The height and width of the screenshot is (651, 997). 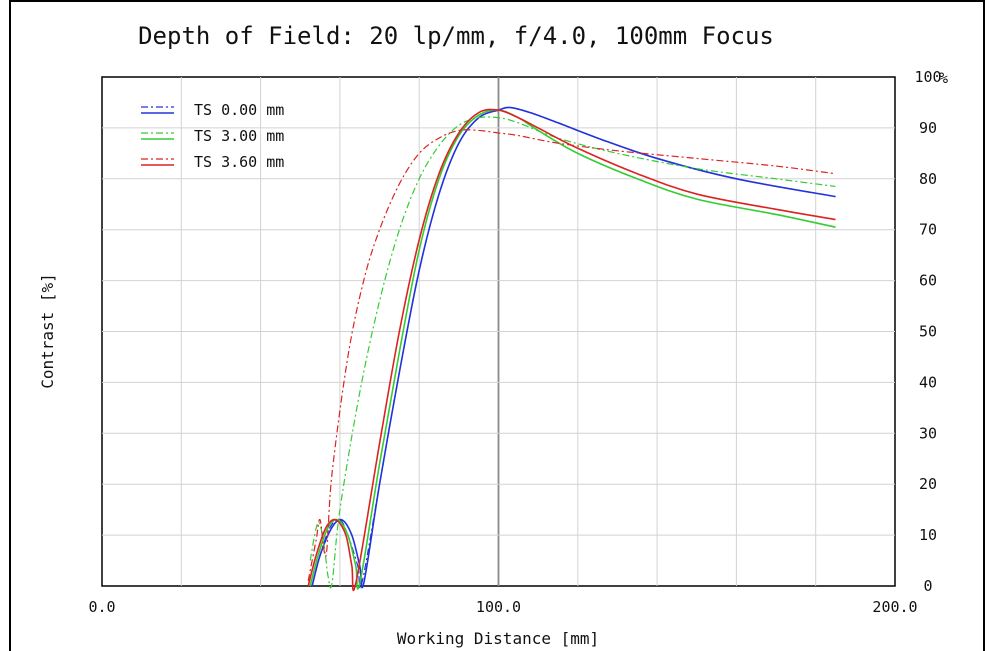 What do you see at coordinates (498, 607) in the screenshot?
I see `x-tick-label: 100.0` at bounding box center [498, 607].